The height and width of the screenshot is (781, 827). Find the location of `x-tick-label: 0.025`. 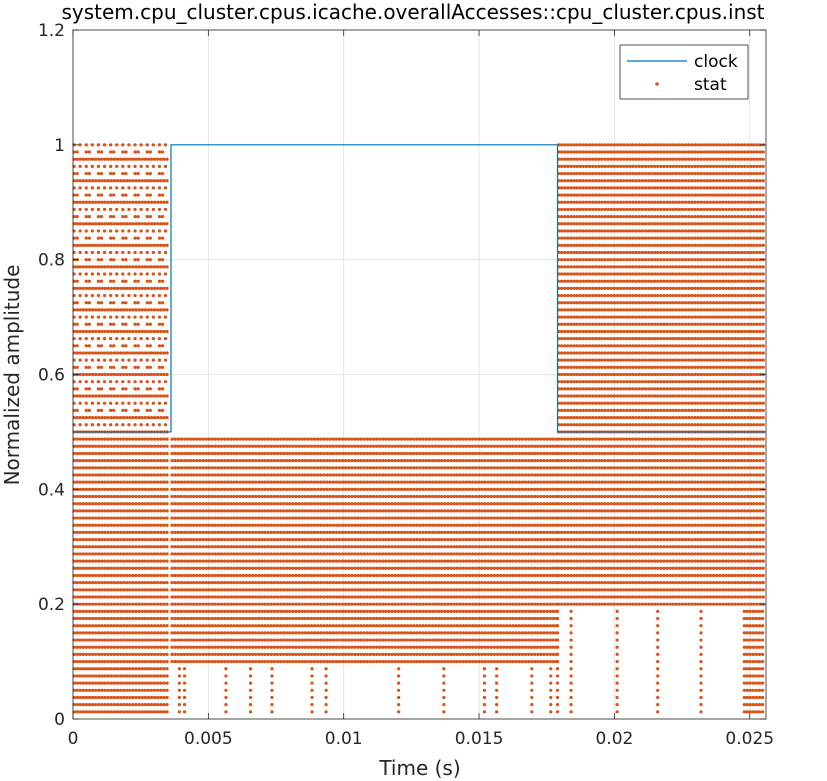

x-tick-label: 0.025 is located at coordinates (749, 739).